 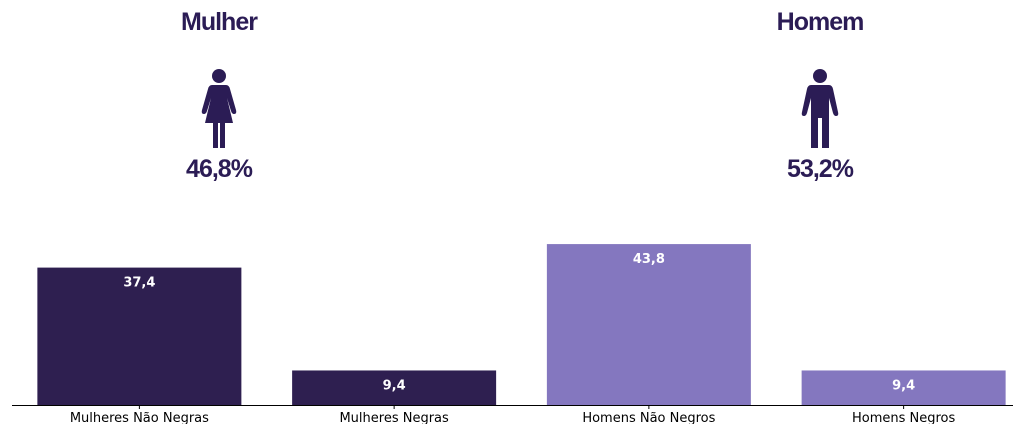 I want to click on man-icon, so click(x=820, y=108).